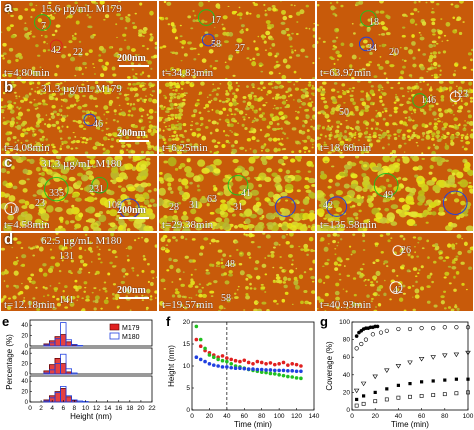  What do you see at coordinates (24, 337) in the screenshot?
I see `y-tick-label: 20` at bounding box center [24, 337].